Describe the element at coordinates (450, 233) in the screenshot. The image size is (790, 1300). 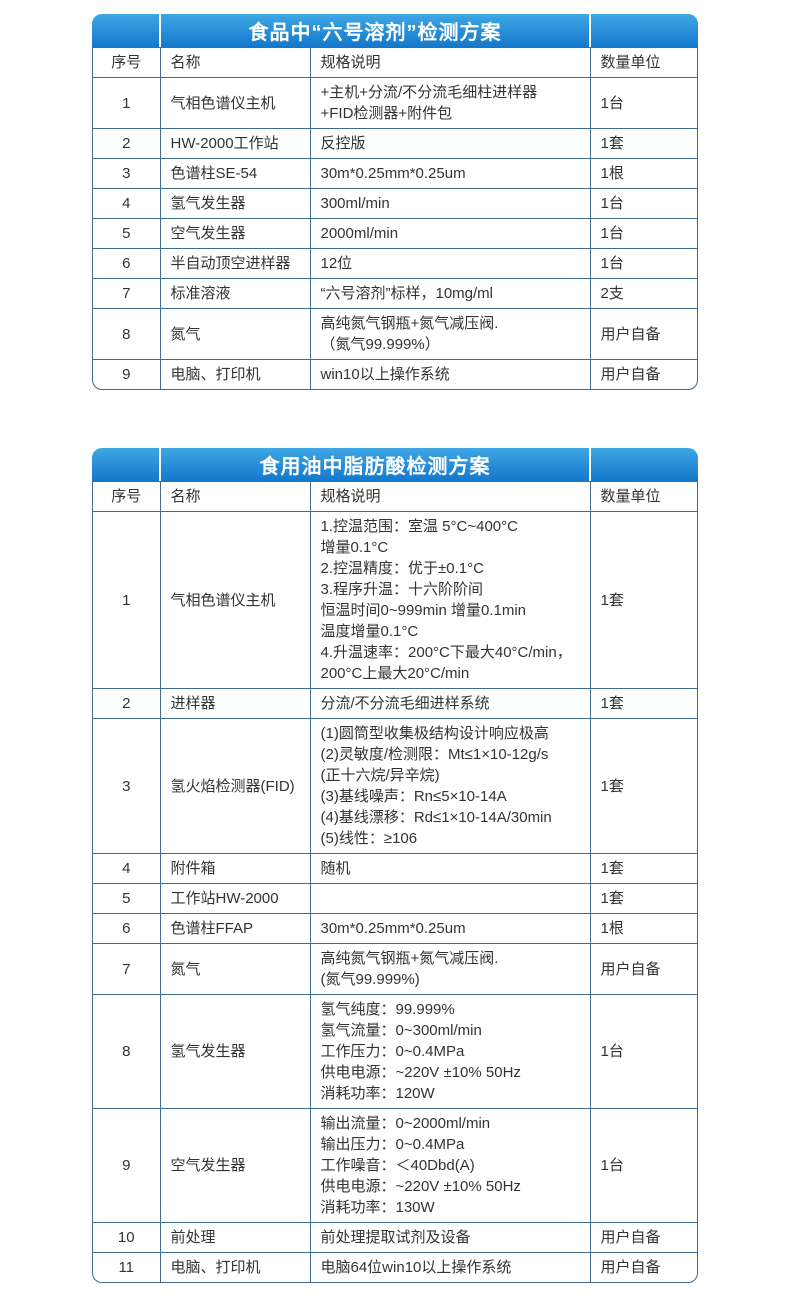
I see `cell-spec: 2000ml/min` at that location.